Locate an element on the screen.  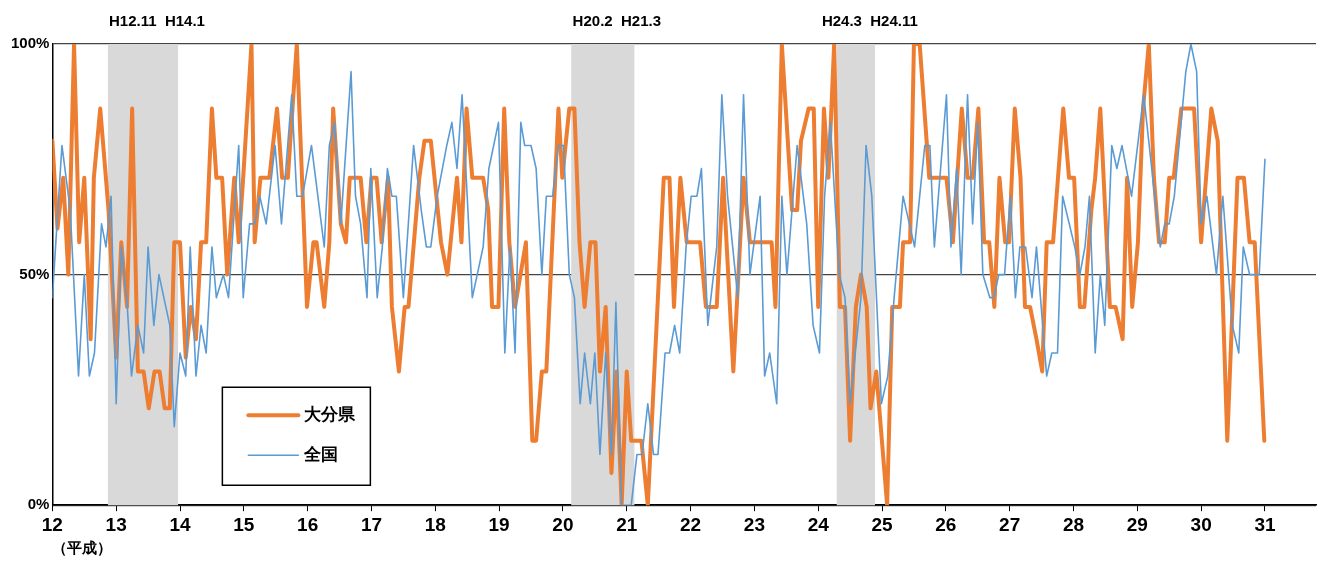
x-tick-label: 17 is located at coordinates (371, 524).